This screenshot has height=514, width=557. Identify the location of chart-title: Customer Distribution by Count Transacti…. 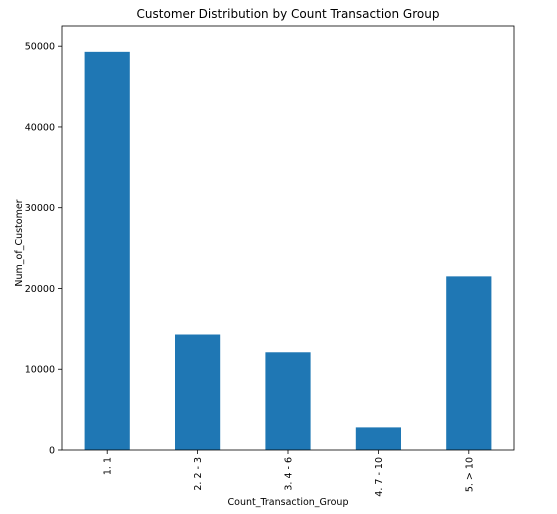
(288, 14).